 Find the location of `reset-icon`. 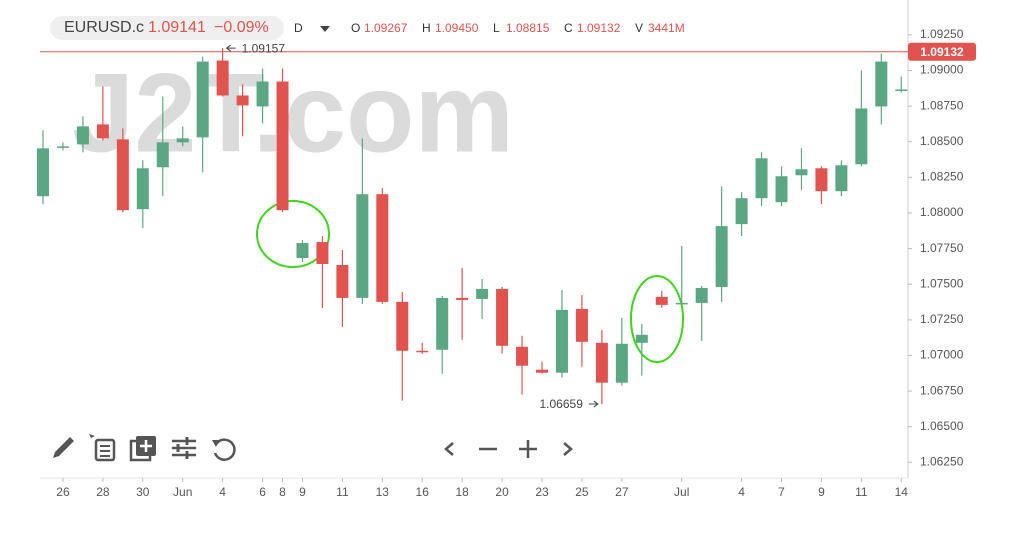

reset-icon is located at coordinates (224, 449).